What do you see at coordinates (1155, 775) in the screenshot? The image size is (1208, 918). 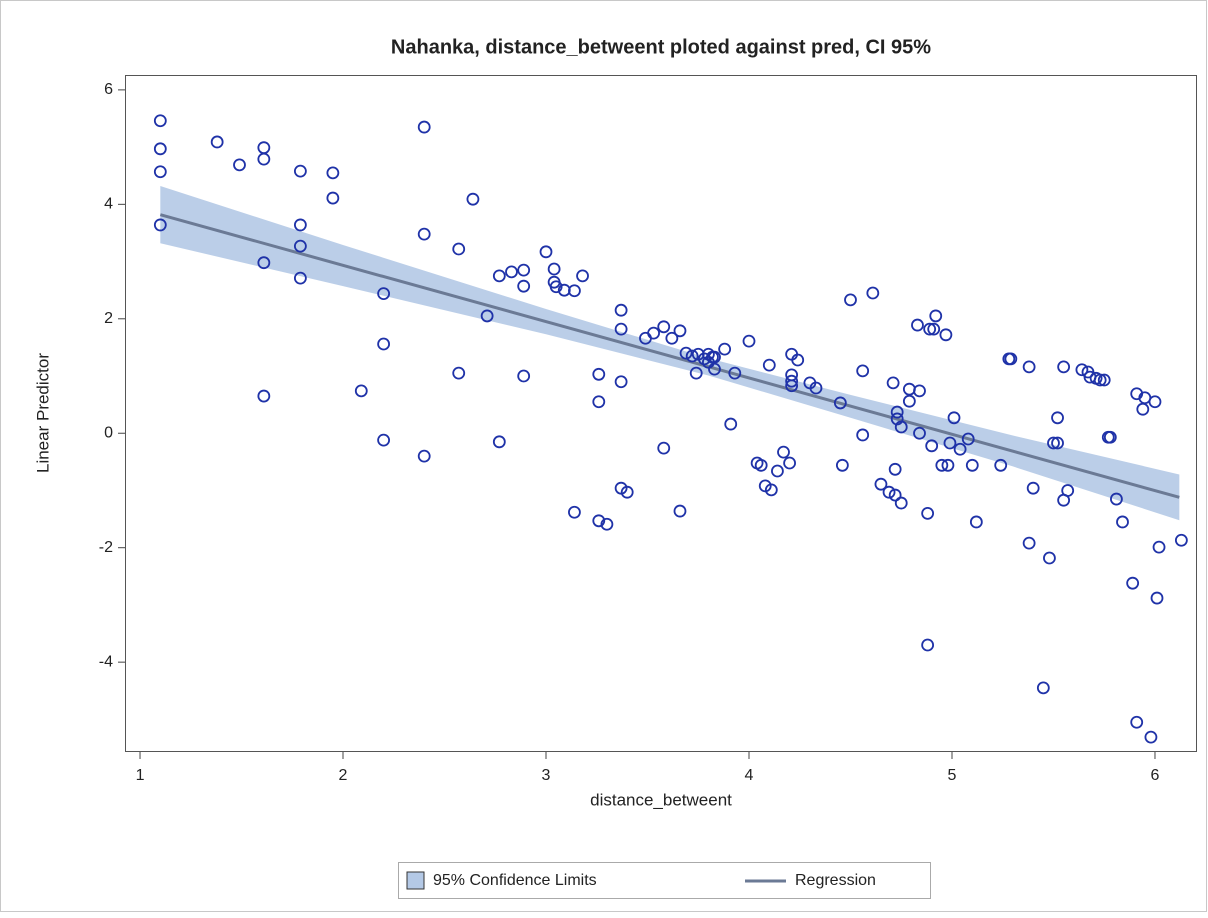 I see `x-tick-label: 6` at bounding box center [1155, 775].